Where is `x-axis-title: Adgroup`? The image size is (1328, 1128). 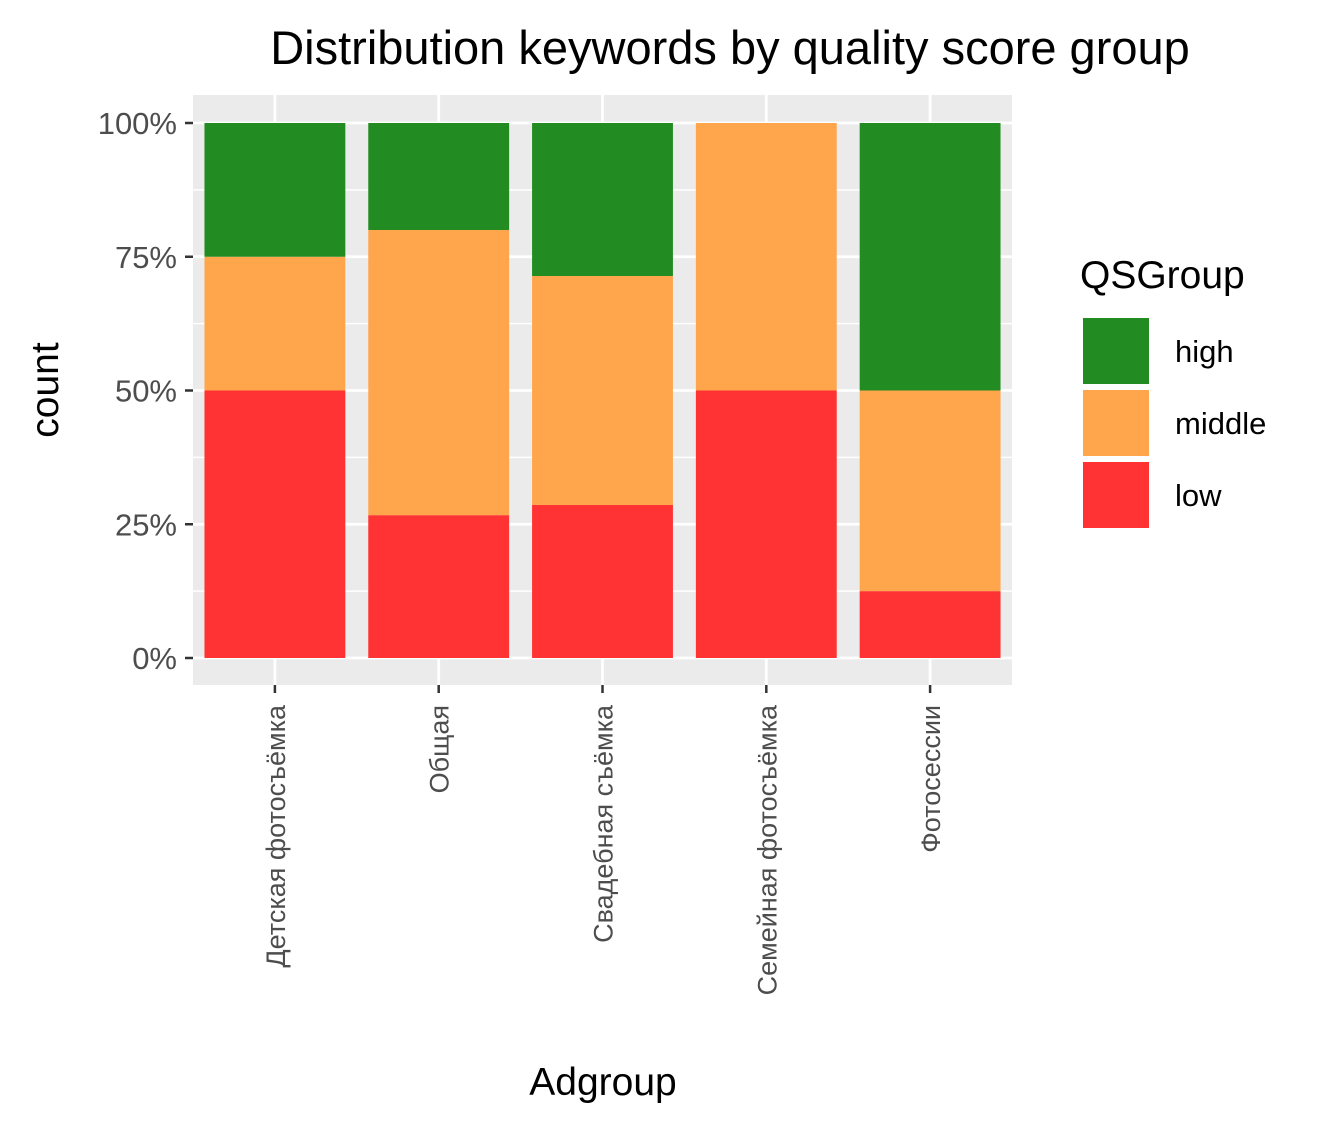
x-axis-title: Adgroup is located at coordinates (602, 1082).